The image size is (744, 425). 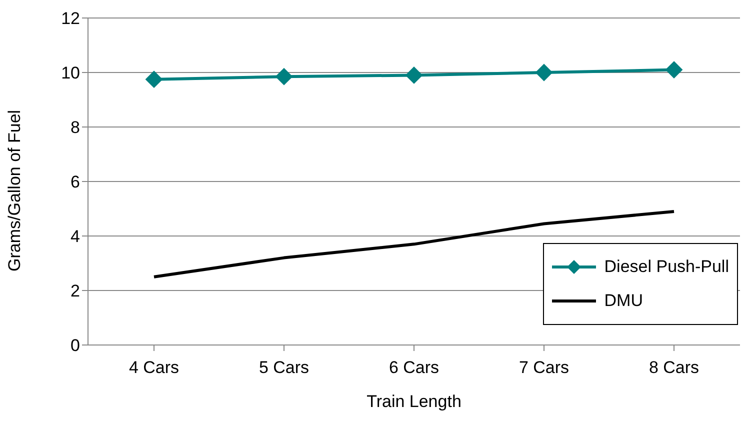 What do you see at coordinates (14, 191) in the screenshot?
I see `y-axis-title: Grams/Gallon of Fuel` at bounding box center [14, 191].